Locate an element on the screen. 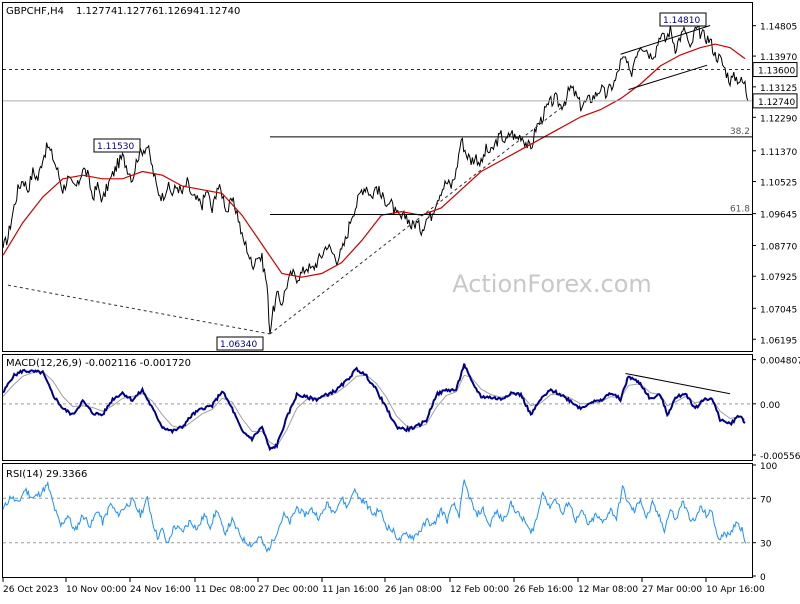 This screenshot has width=800, height=604. fib-level-label: 38.2 is located at coordinates (740, 132).